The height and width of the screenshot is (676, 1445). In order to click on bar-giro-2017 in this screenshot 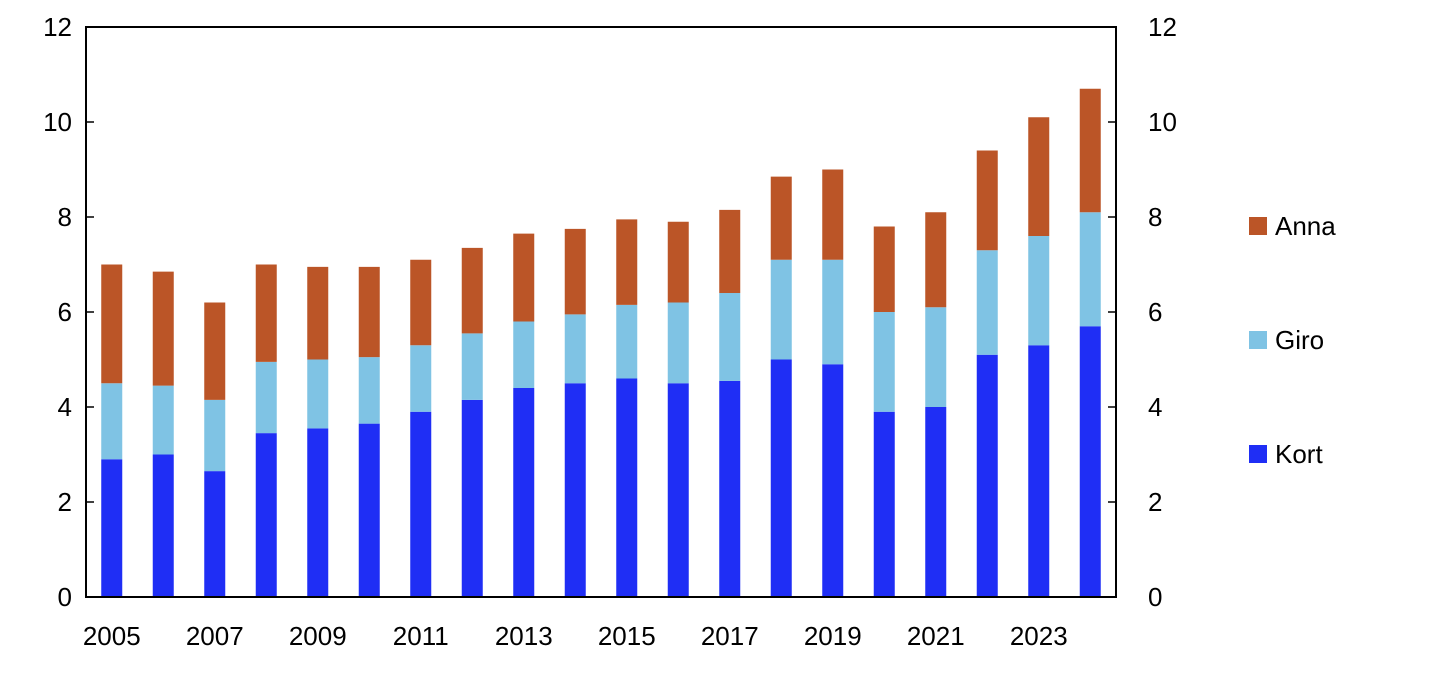, I will do `click(730, 337)`.